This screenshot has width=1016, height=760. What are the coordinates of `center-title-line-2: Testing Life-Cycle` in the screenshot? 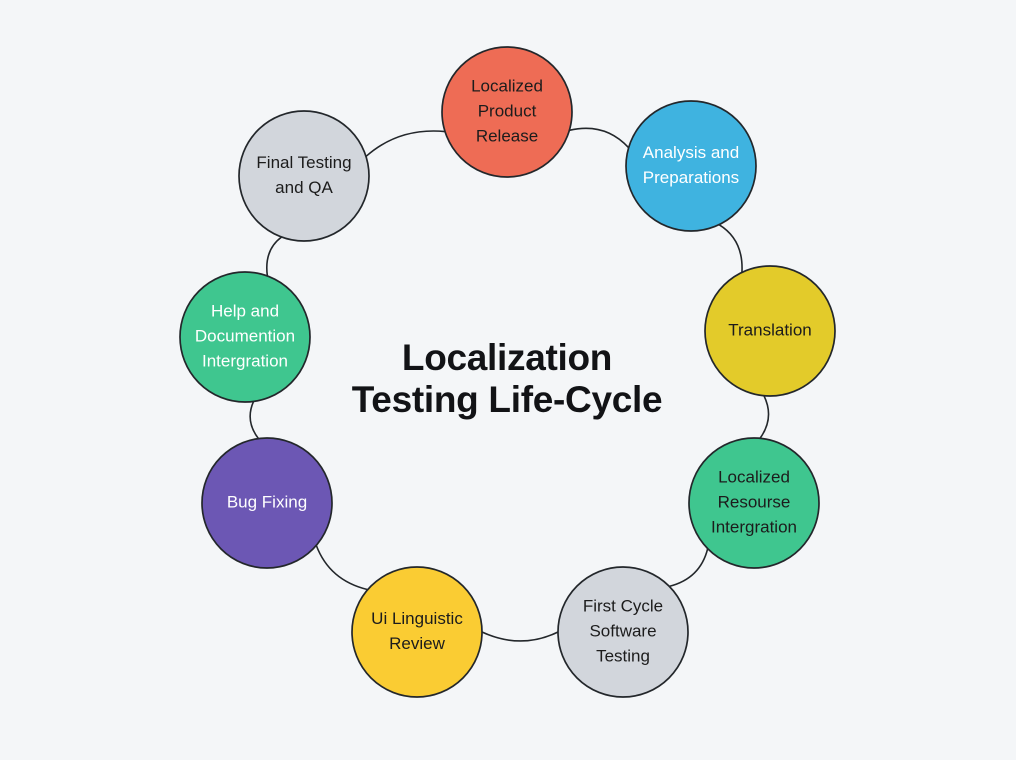 It's located at (507, 399).